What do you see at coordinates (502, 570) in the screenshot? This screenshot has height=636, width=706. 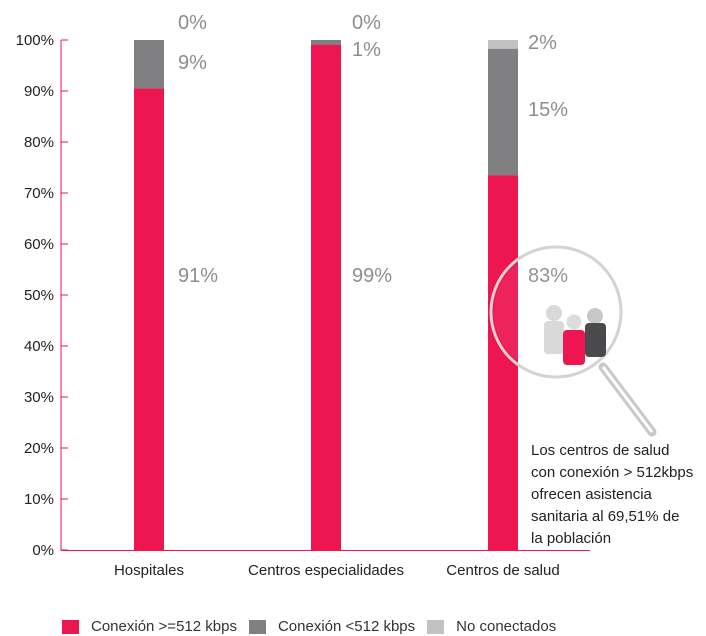 I see `category-label: Centros de salud` at bounding box center [502, 570].